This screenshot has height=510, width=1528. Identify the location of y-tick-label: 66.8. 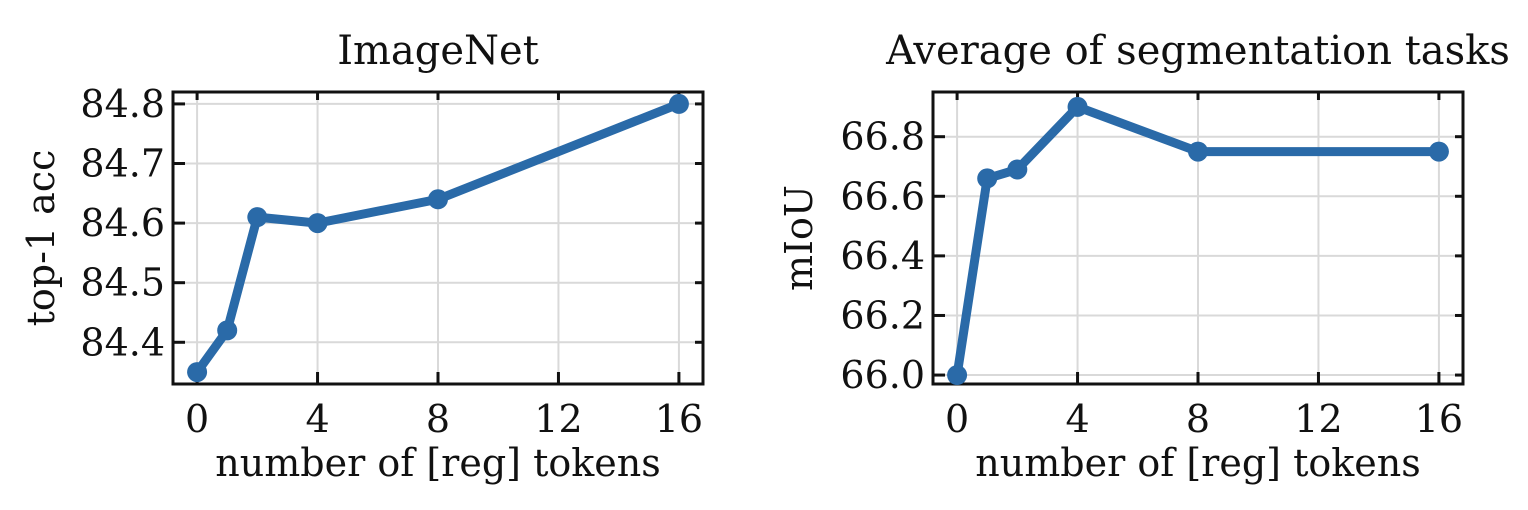
(882, 137).